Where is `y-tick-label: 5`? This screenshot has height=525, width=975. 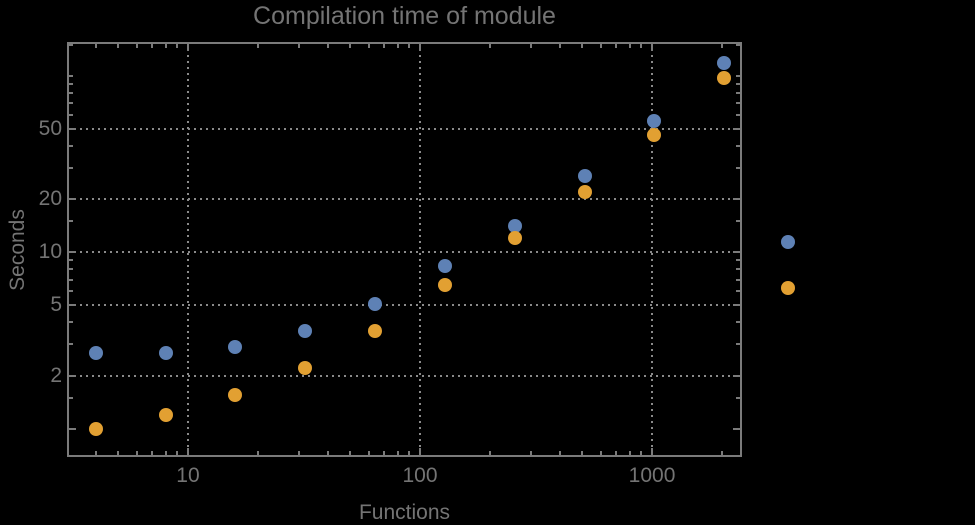 y-tick-label: 5 is located at coordinates (56, 305).